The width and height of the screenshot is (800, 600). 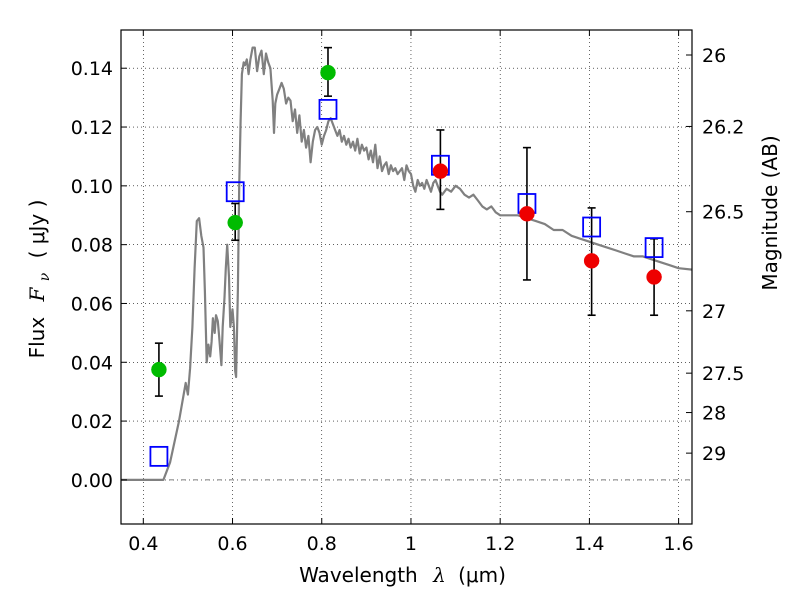 I want to click on y-axis-title: Flux F ν ( μJy ), so click(x=39, y=279).